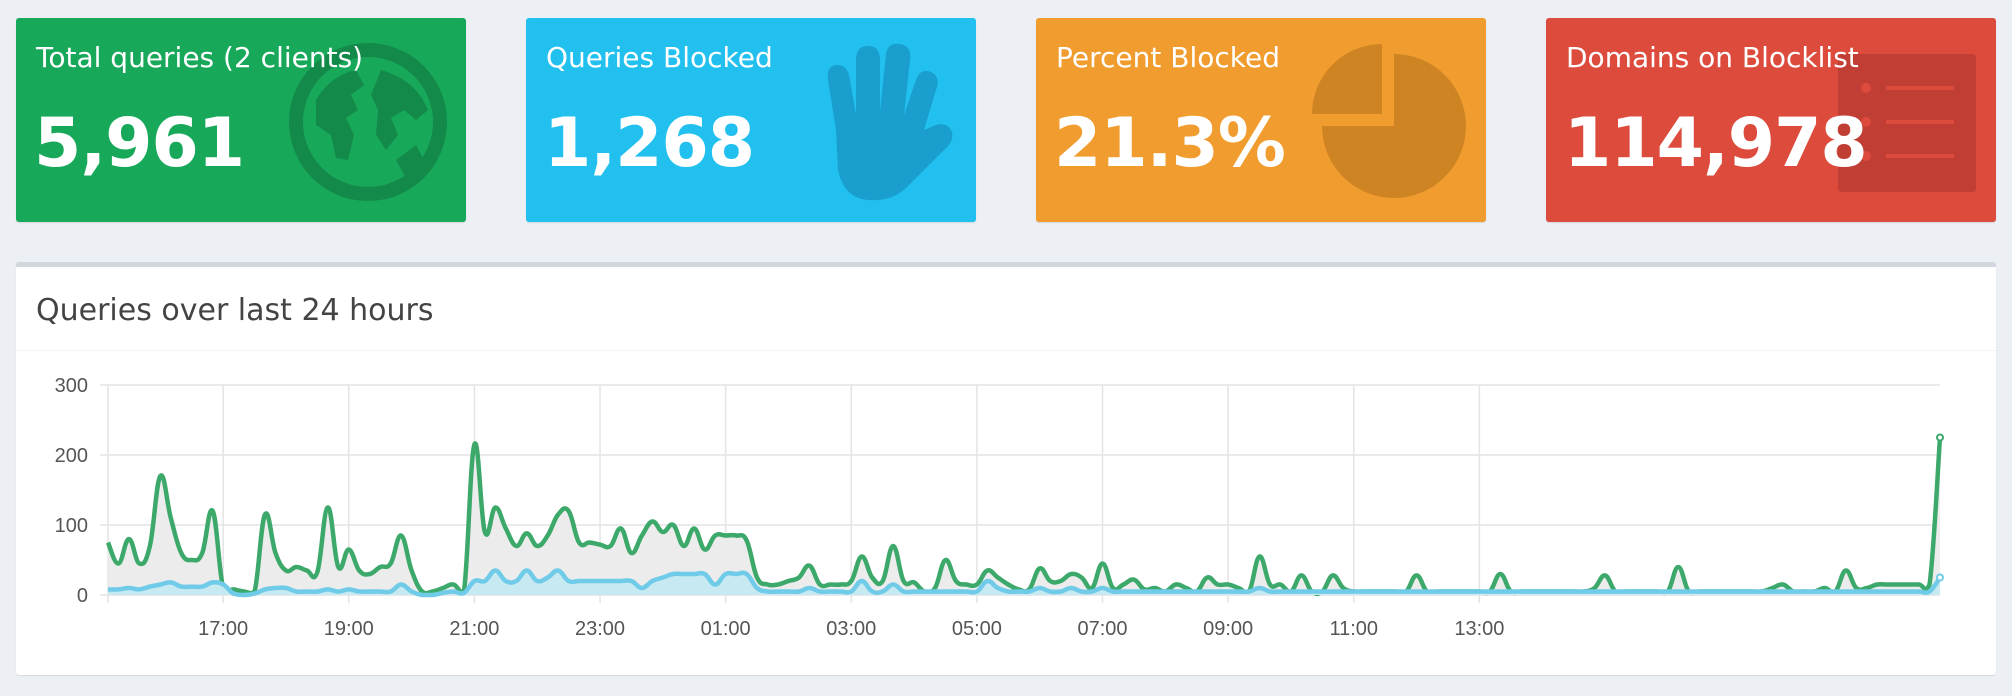  I want to click on stat-card-total-queries: Total queries (2 clients) 5,961, so click(241, 120).